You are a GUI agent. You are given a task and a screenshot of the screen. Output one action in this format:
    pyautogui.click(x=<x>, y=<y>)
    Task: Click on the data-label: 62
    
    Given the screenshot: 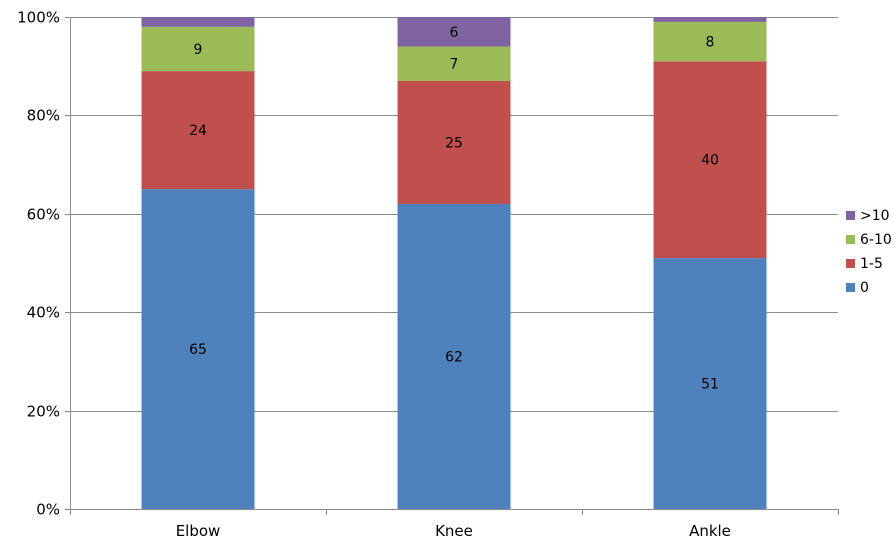 What is the action you would take?
    pyautogui.click(x=454, y=357)
    